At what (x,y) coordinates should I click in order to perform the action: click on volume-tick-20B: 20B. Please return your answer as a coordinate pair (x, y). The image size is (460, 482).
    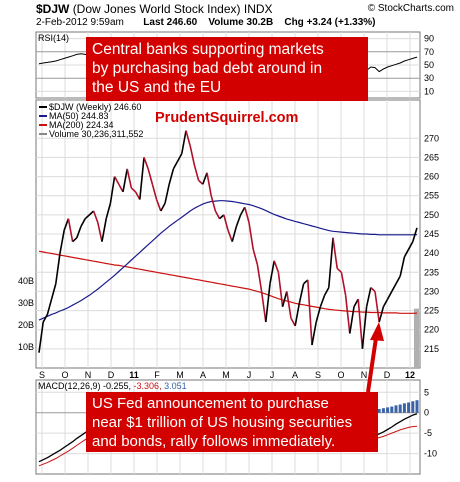
    Looking at the image, I should click on (26, 325).